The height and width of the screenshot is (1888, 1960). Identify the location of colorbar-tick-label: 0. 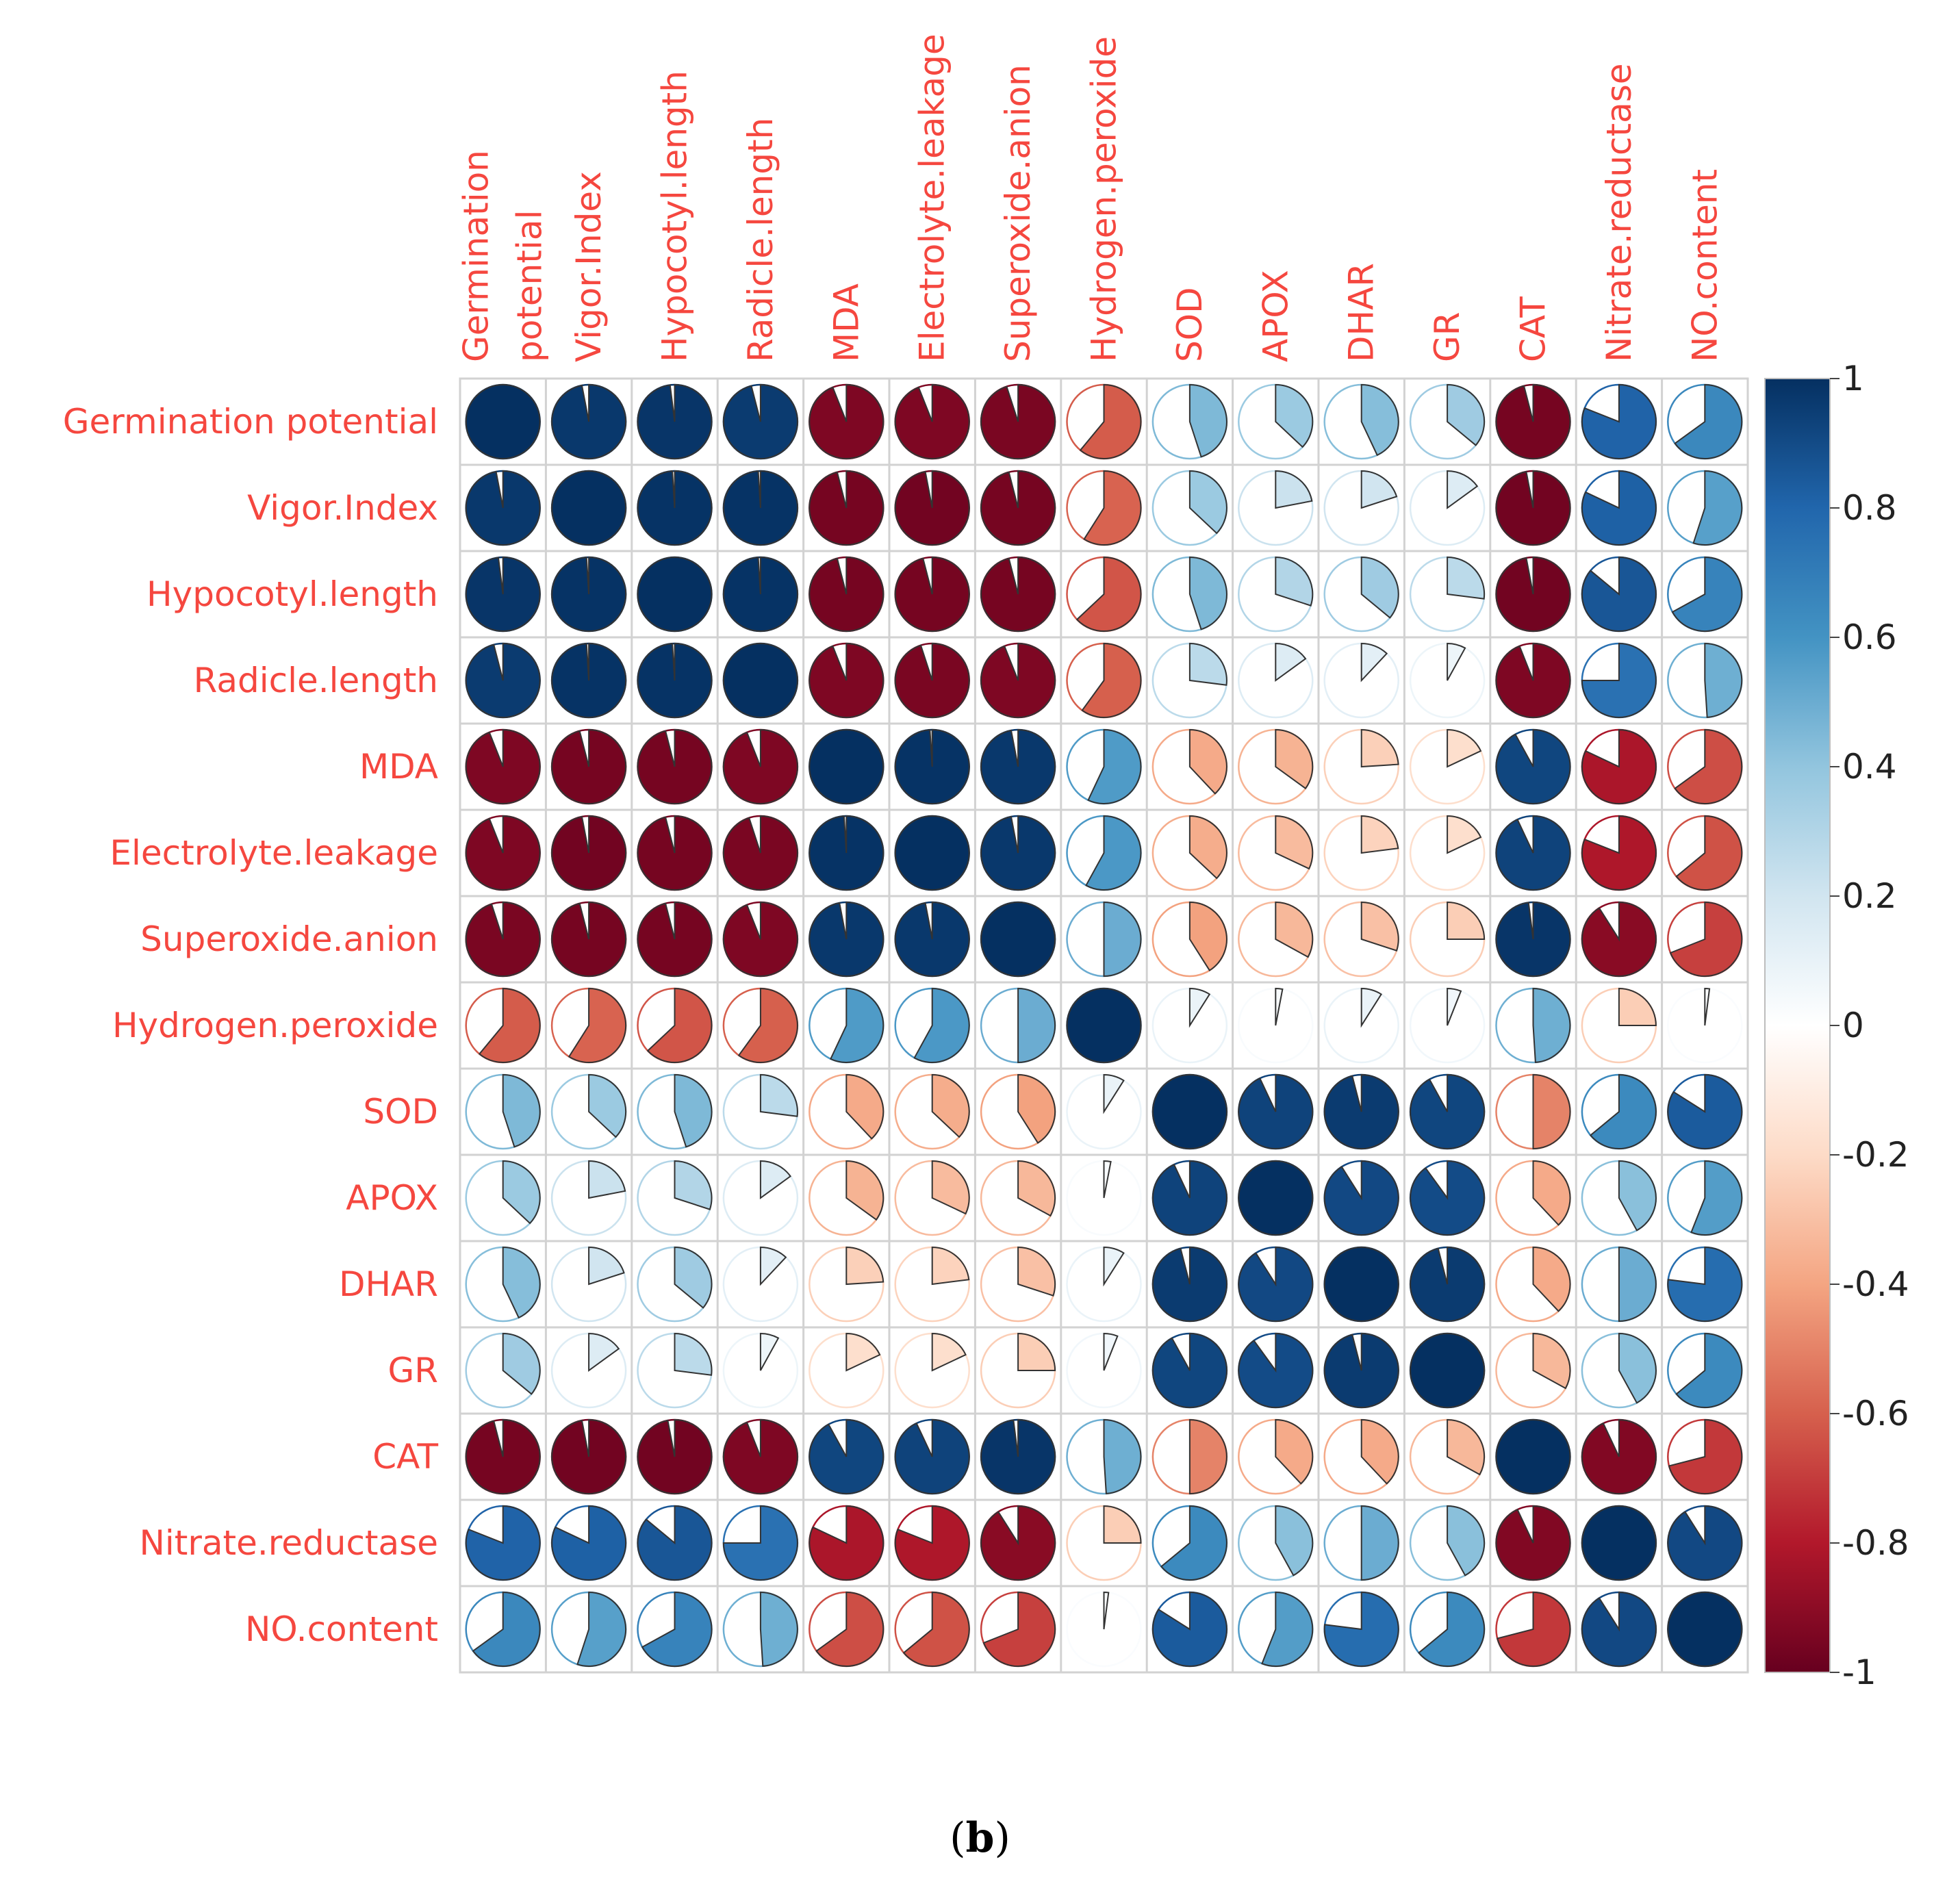
(1853, 1025).